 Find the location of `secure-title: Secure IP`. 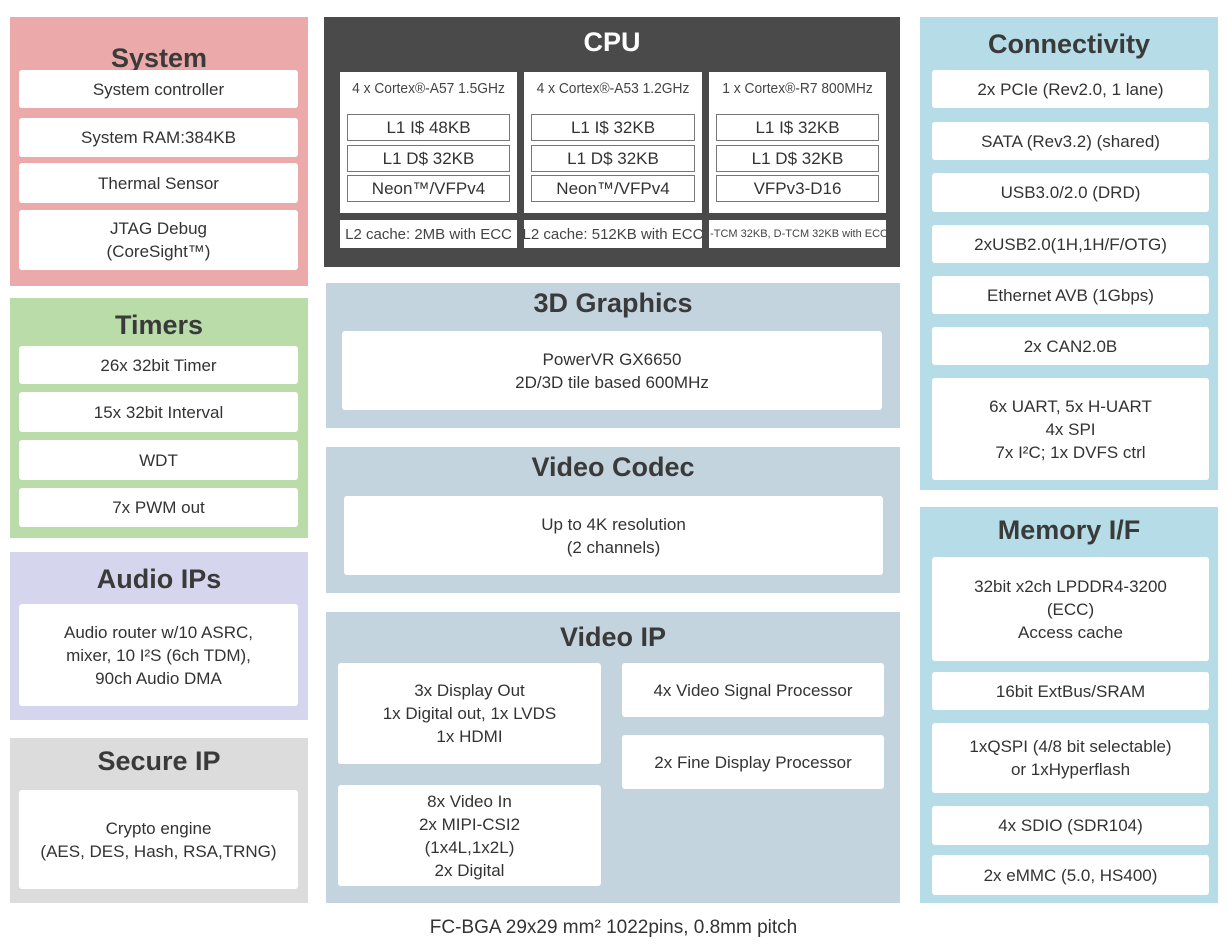

secure-title: Secure IP is located at coordinates (159, 761).